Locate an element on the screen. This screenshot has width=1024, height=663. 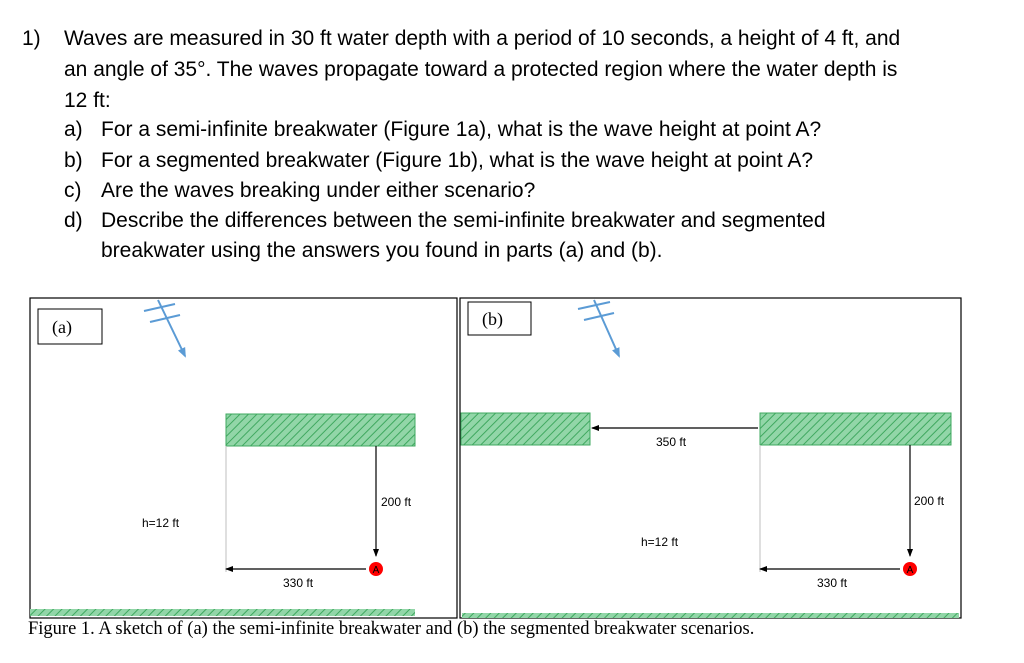
breakwater-segment-left is located at coordinates (525, 429).